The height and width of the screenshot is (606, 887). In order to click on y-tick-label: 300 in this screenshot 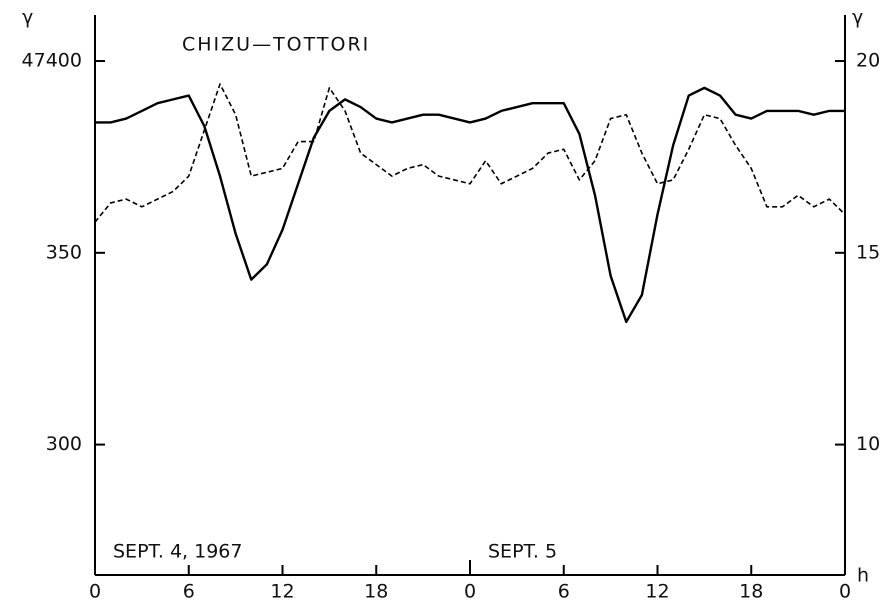, I will do `click(64, 444)`.